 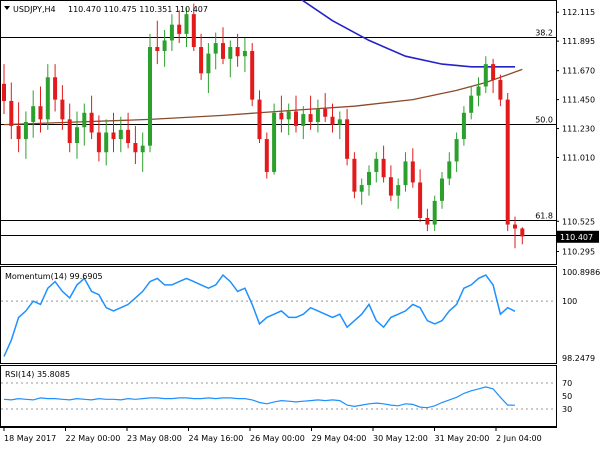 What do you see at coordinates (30, 438) in the screenshot?
I see `time-tick-label: 18 May 2017` at bounding box center [30, 438].